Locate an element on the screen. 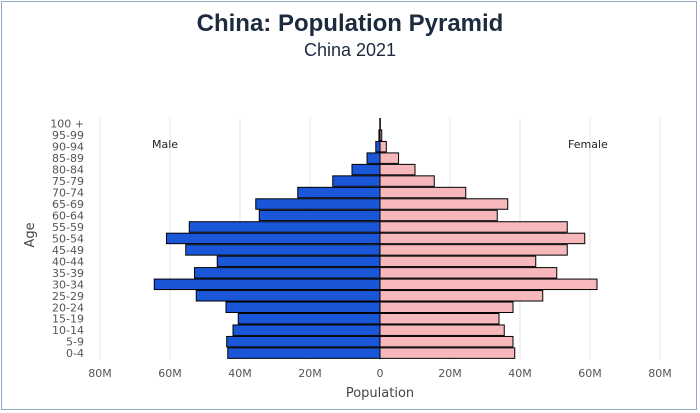 This screenshot has height=413, width=700. y-tick-label: 80-84 is located at coordinates (68, 170).